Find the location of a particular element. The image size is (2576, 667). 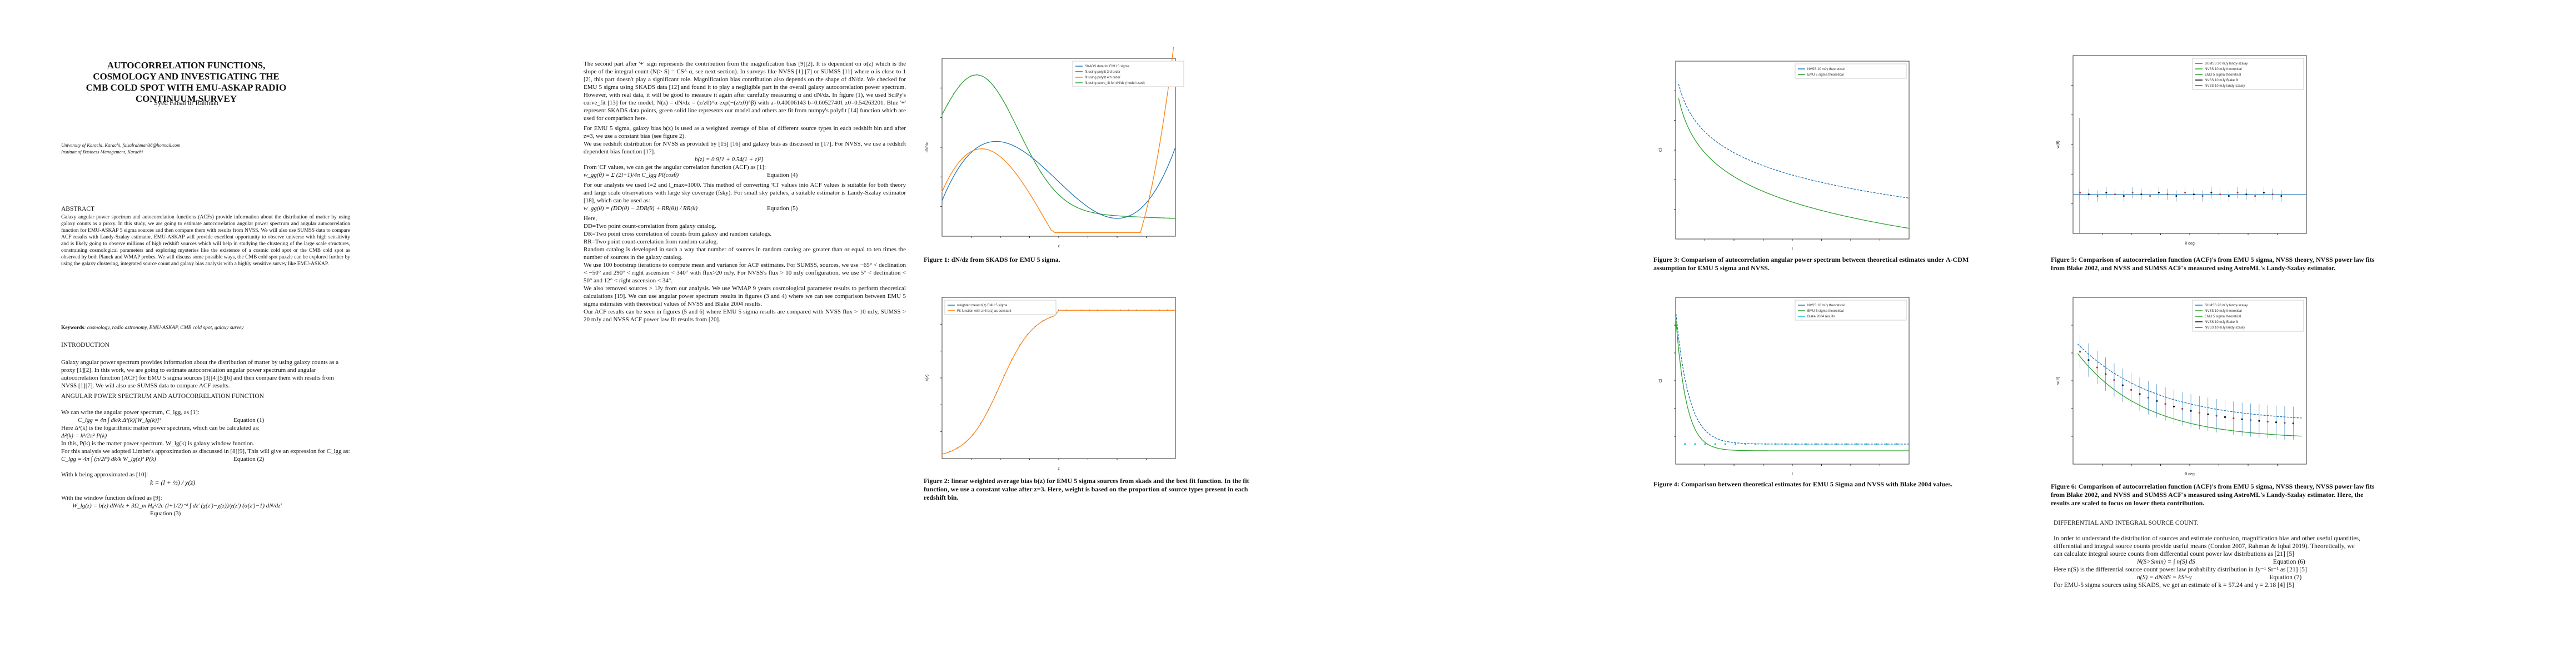

equation-3-number: Equation (3) is located at coordinates (165, 513).